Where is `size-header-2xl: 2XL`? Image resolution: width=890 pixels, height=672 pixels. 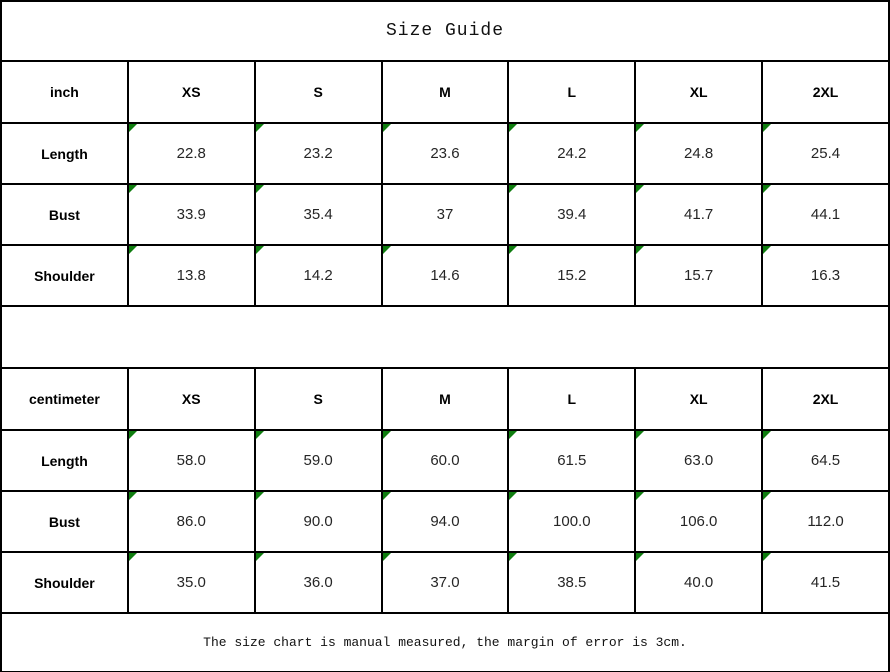 size-header-2xl: 2XL is located at coordinates (825, 92).